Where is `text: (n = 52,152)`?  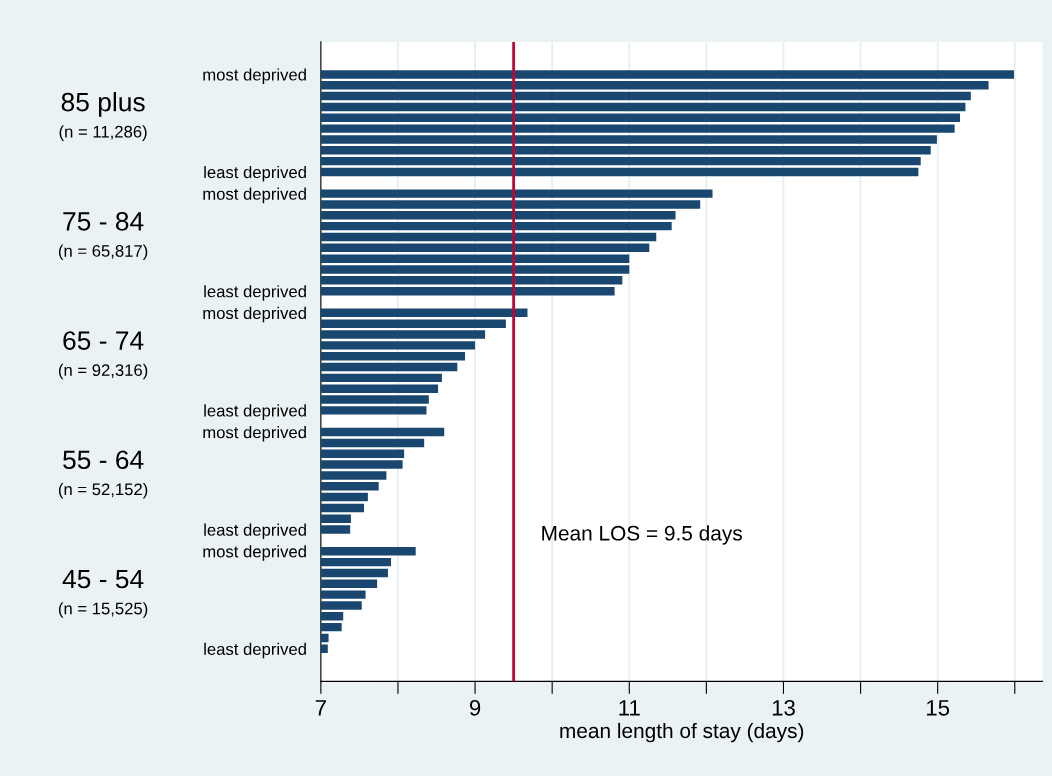 text: (n = 52,152) is located at coordinates (103, 491).